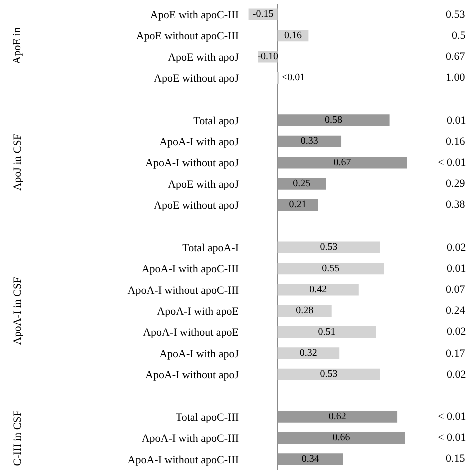  What do you see at coordinates (456, 354) in the screenshot?
I see `text: 0.17` at bounding box center [456, 354].